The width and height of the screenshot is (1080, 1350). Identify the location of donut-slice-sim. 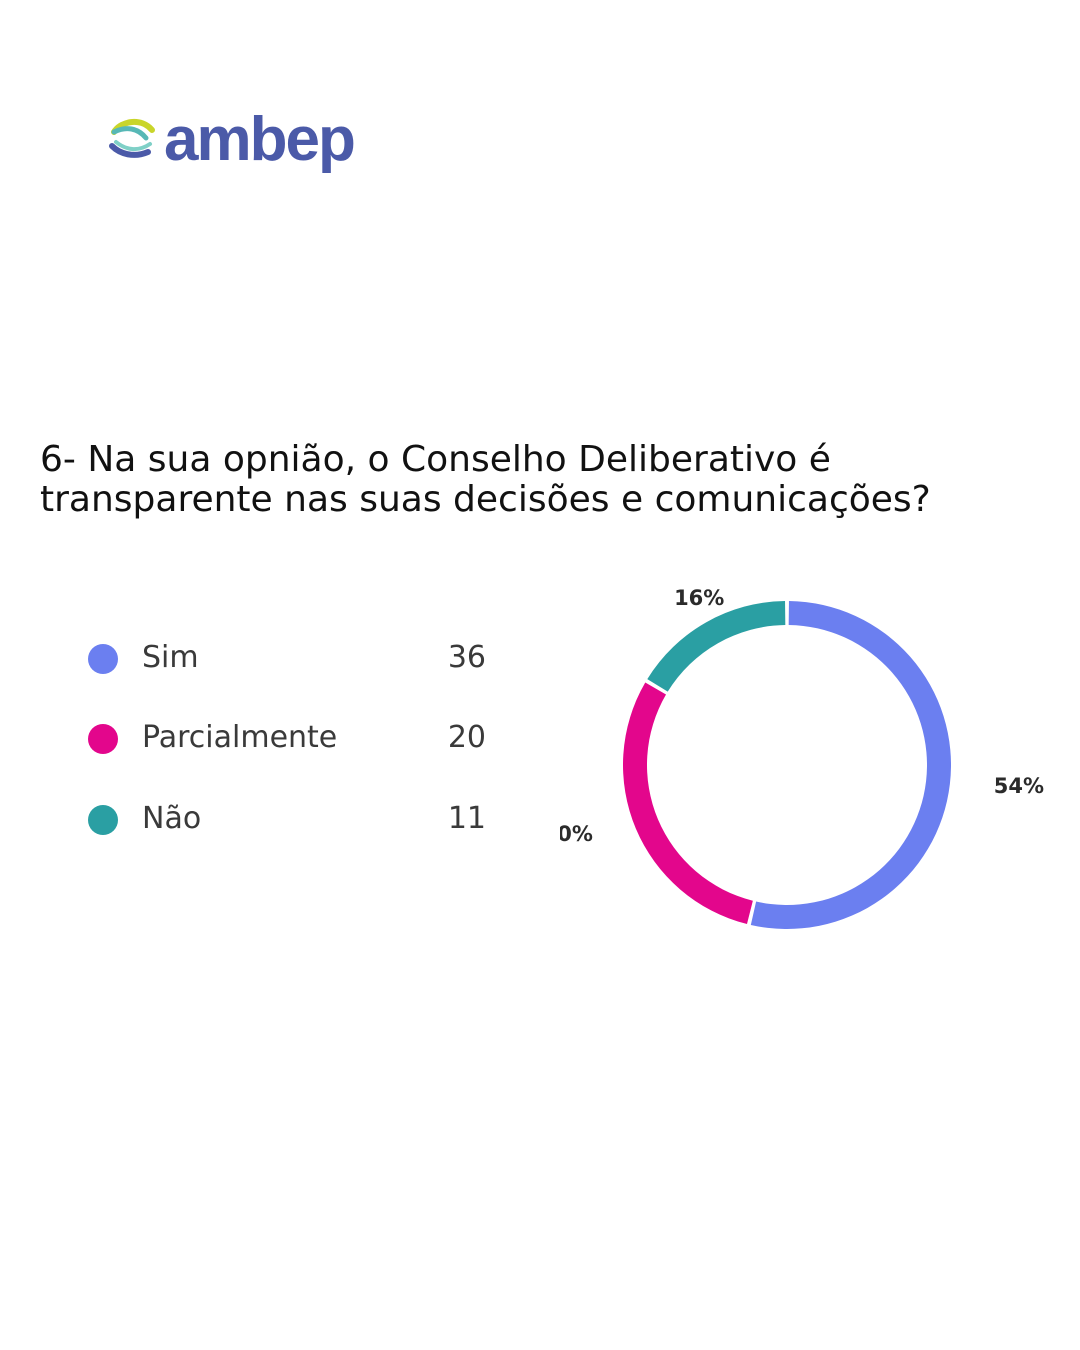
(851, 765).